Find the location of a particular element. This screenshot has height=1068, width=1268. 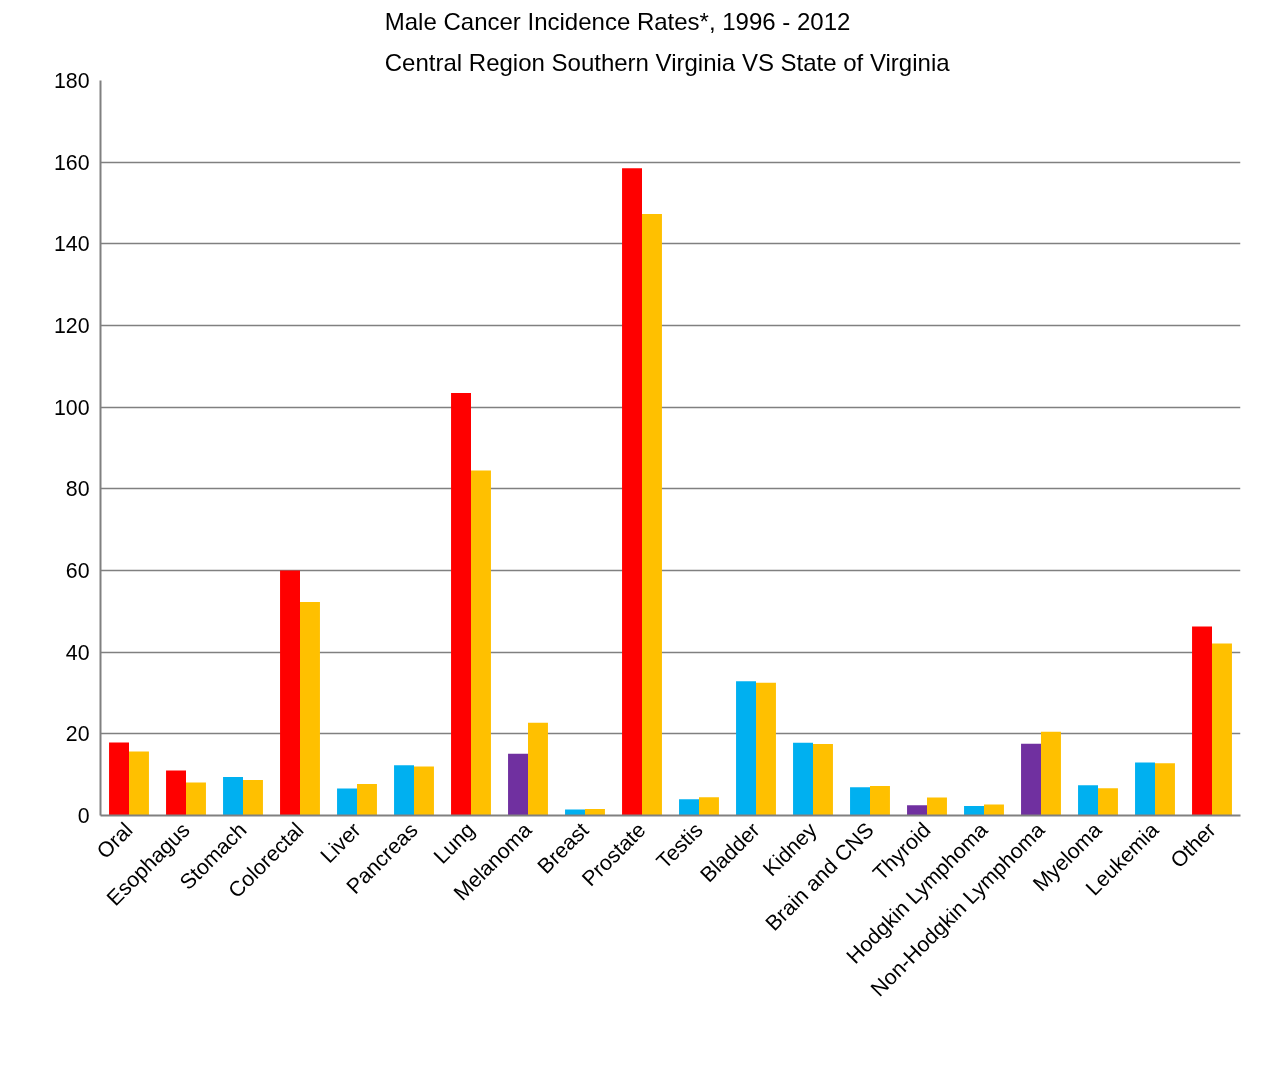

y-tick-label: 0 is located at coordinates (83, 816).